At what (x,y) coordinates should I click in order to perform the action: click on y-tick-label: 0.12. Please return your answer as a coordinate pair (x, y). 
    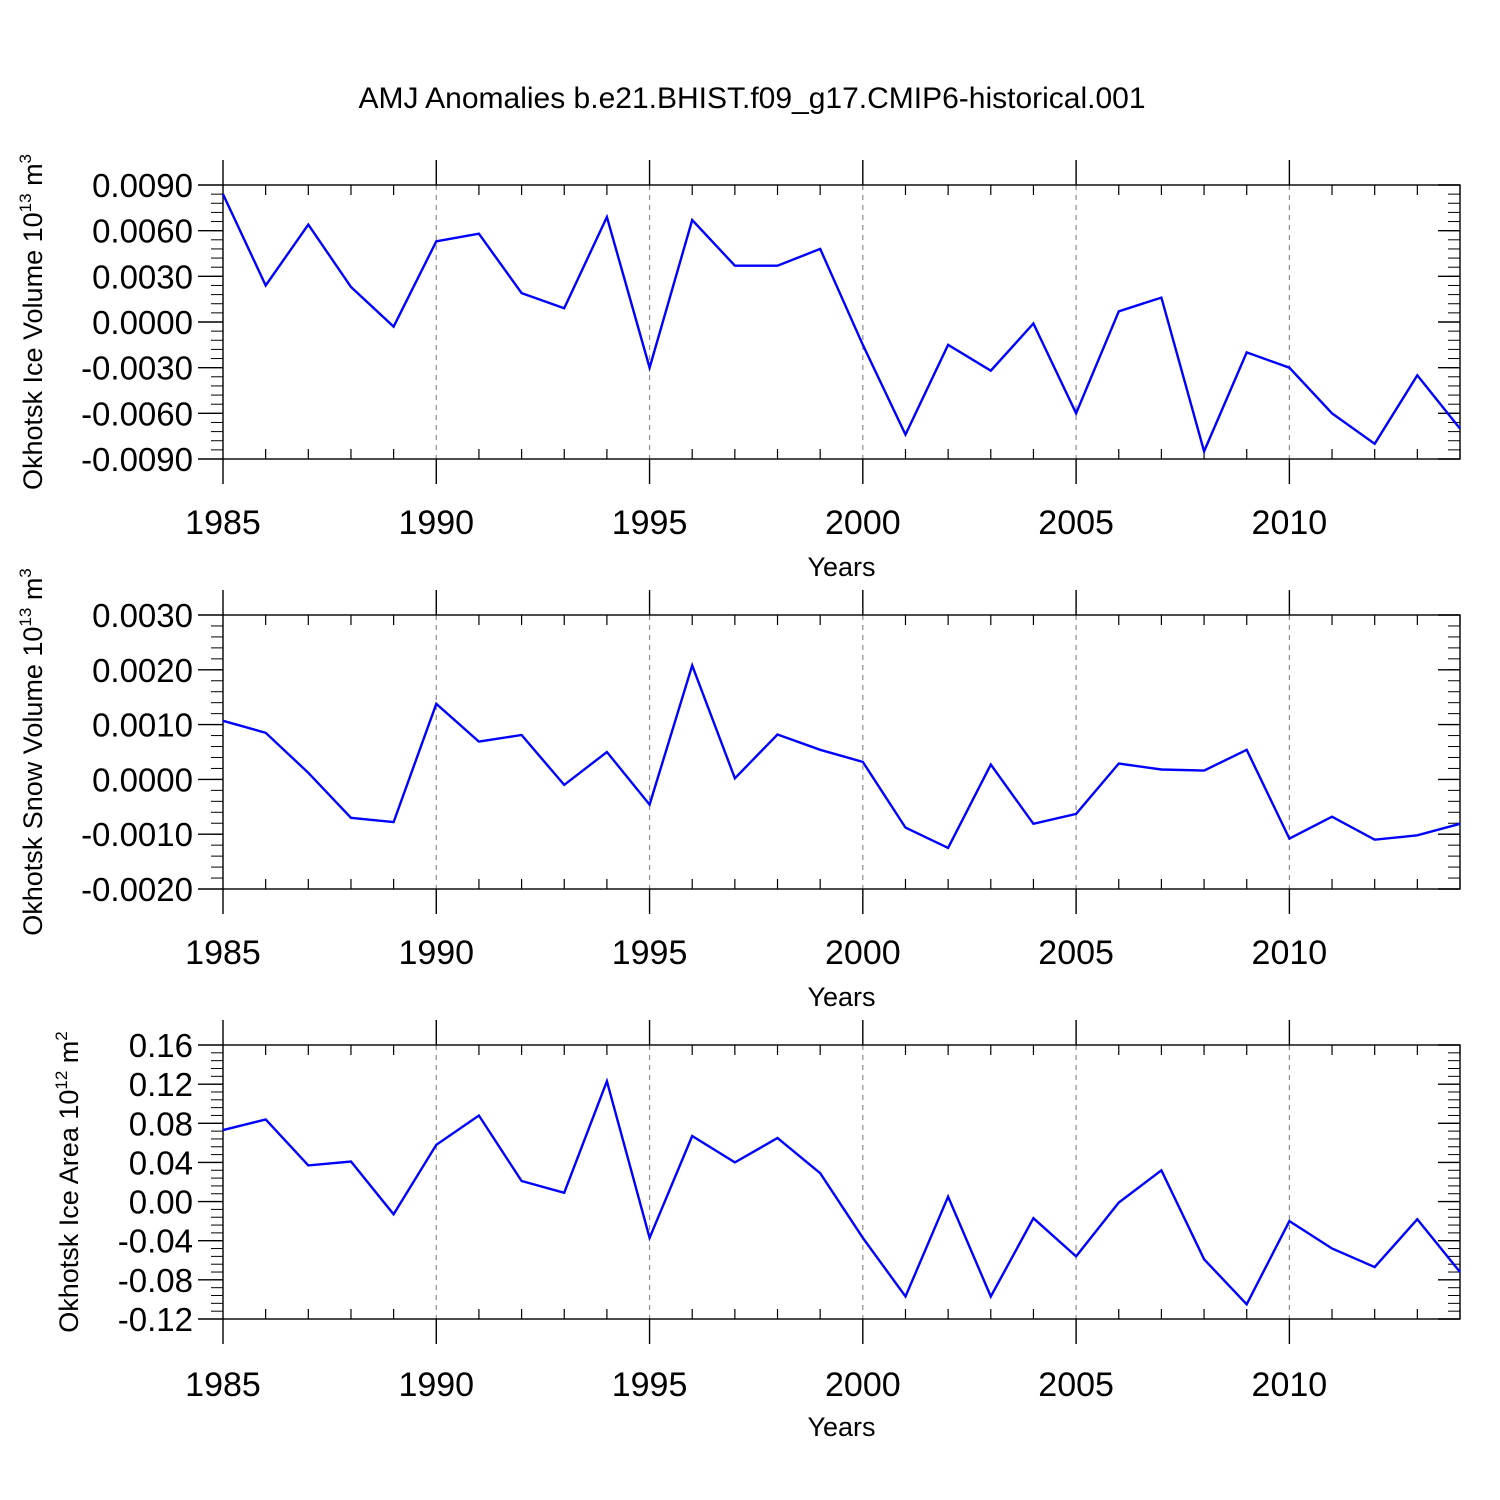
    Looking at the image, I should click on (161, 1084).